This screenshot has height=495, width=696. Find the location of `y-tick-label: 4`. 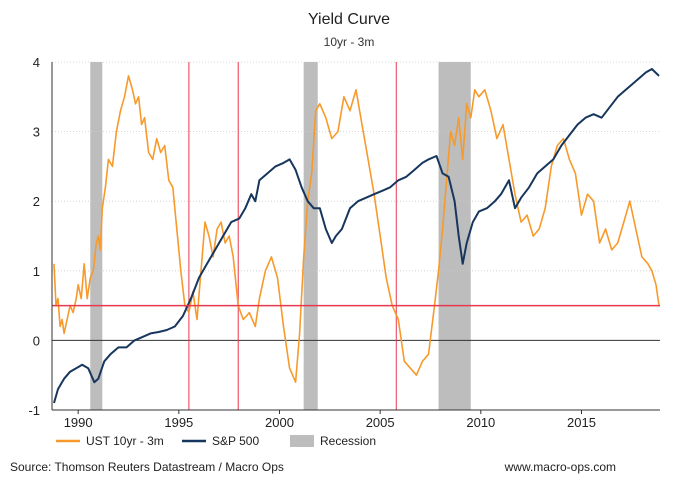

y-tick-label: 4 is located at coordinates (36, 62).